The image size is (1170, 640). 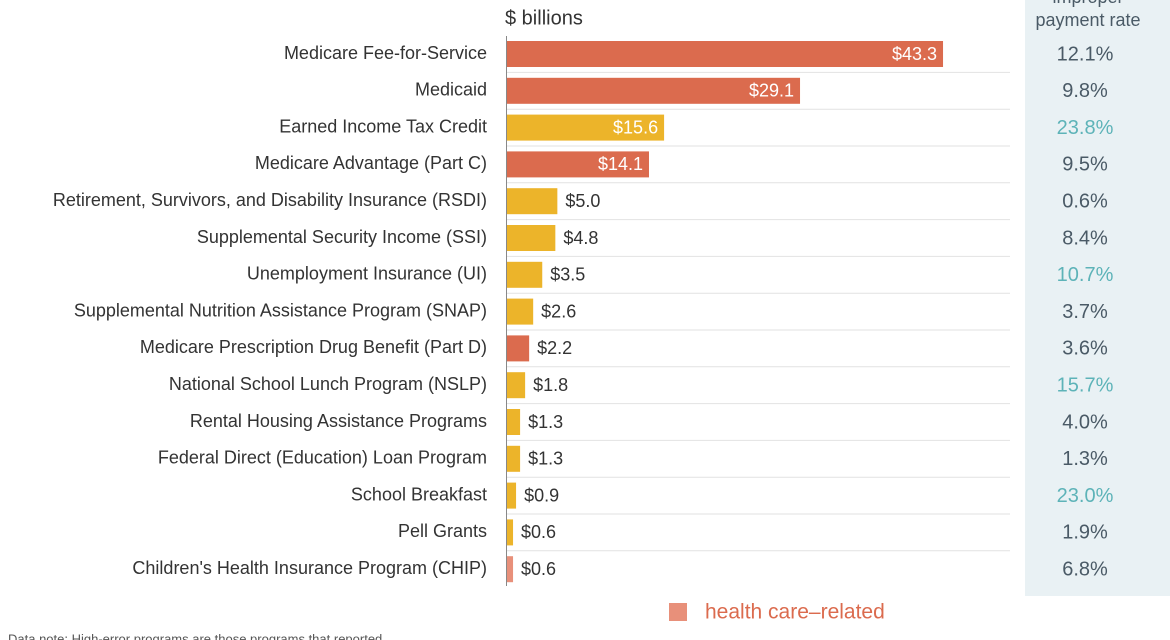 I want to click on category-label: School Breakfast, so click(x=419, y=494).